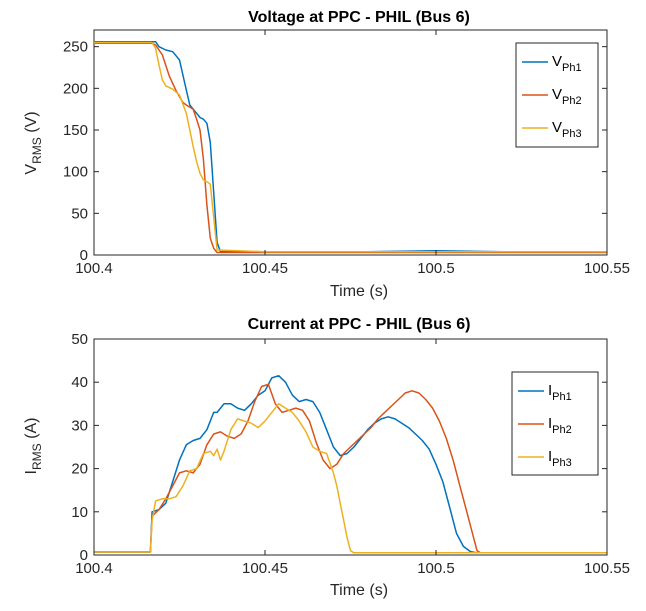  I want to click on legend: IPh1 IPh2 IPh3, so click(555, 423).